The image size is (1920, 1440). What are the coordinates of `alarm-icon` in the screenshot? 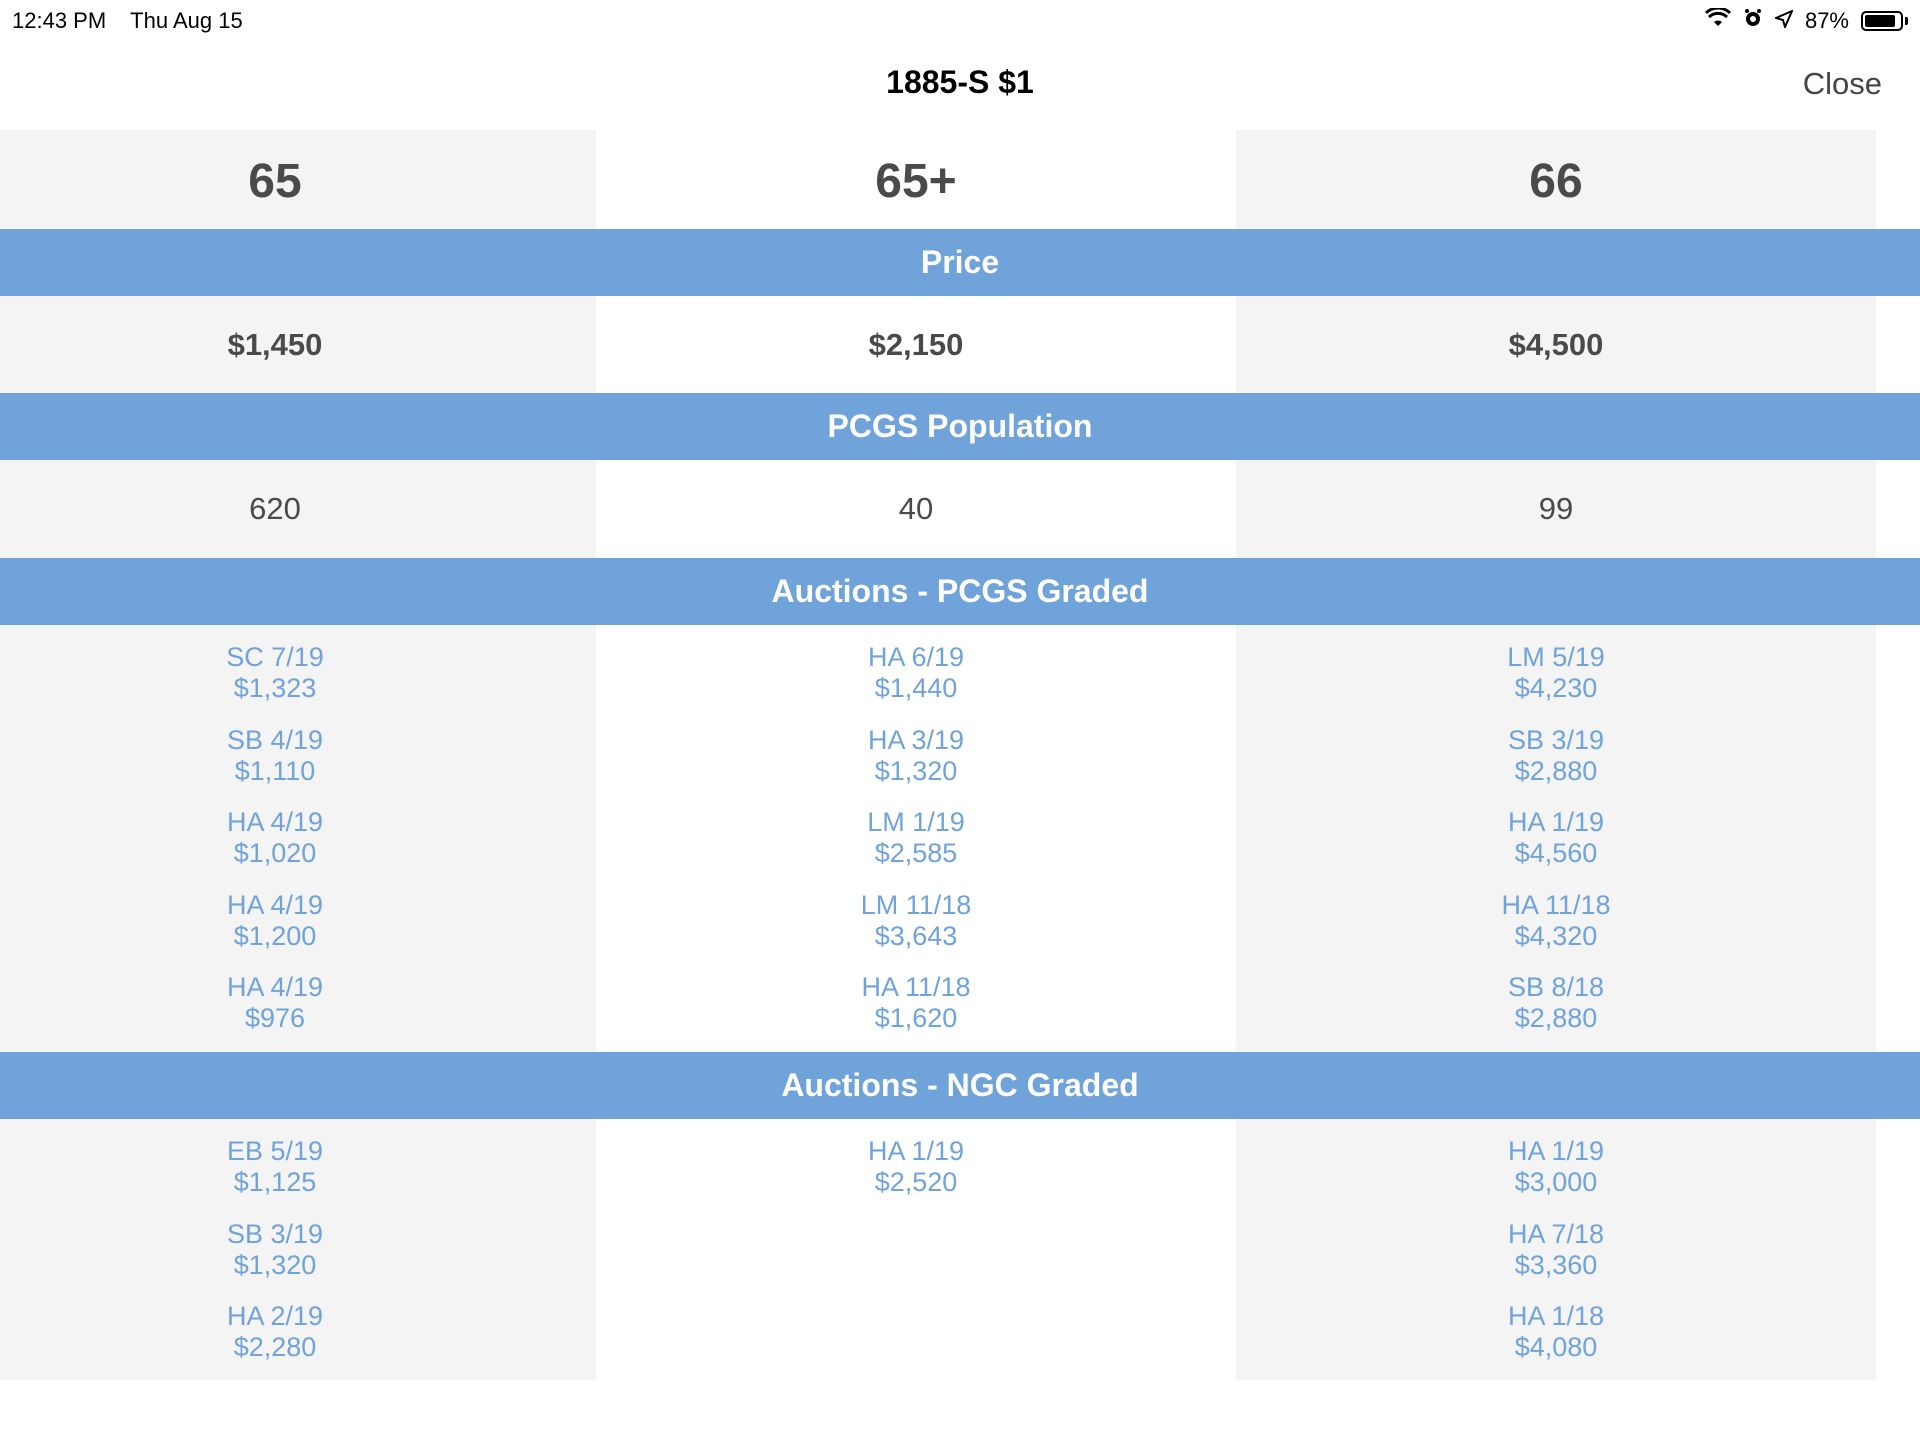 It's located at (1753, 21).